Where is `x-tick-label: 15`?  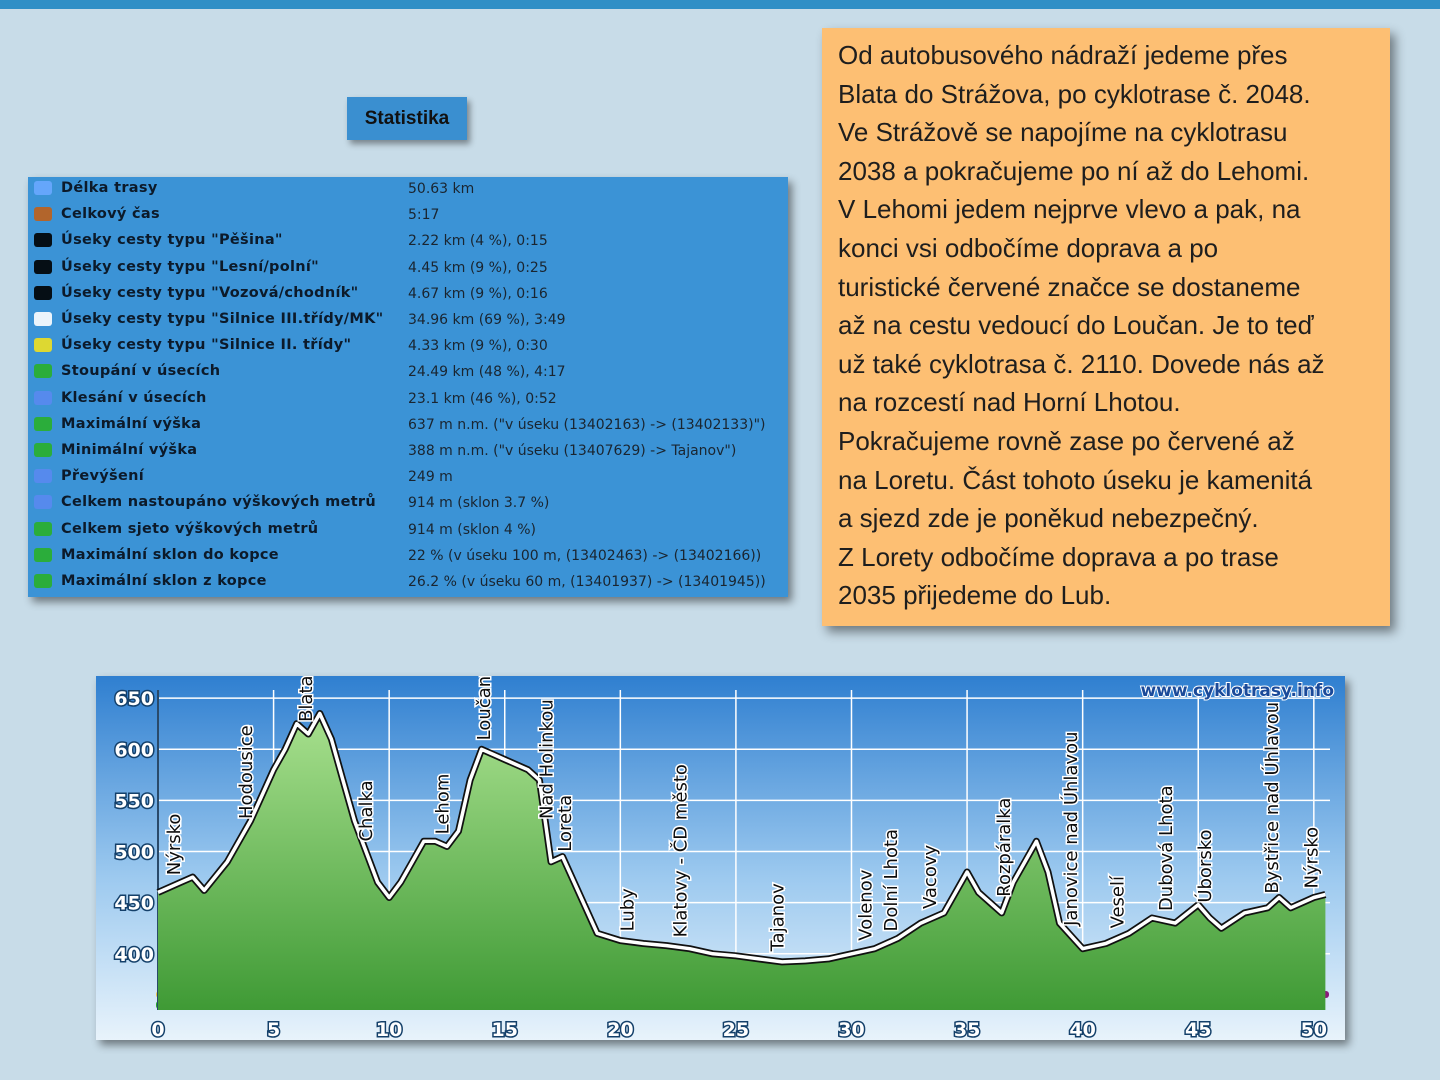 x-tick-label: 15 is located at coordinates (505, 1029).